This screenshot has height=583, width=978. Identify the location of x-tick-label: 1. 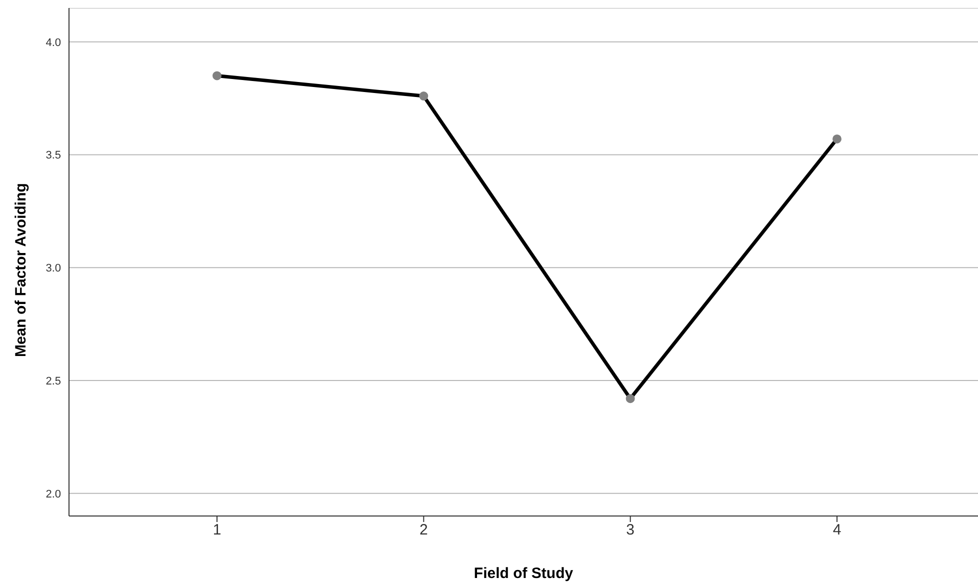
(217, 530).